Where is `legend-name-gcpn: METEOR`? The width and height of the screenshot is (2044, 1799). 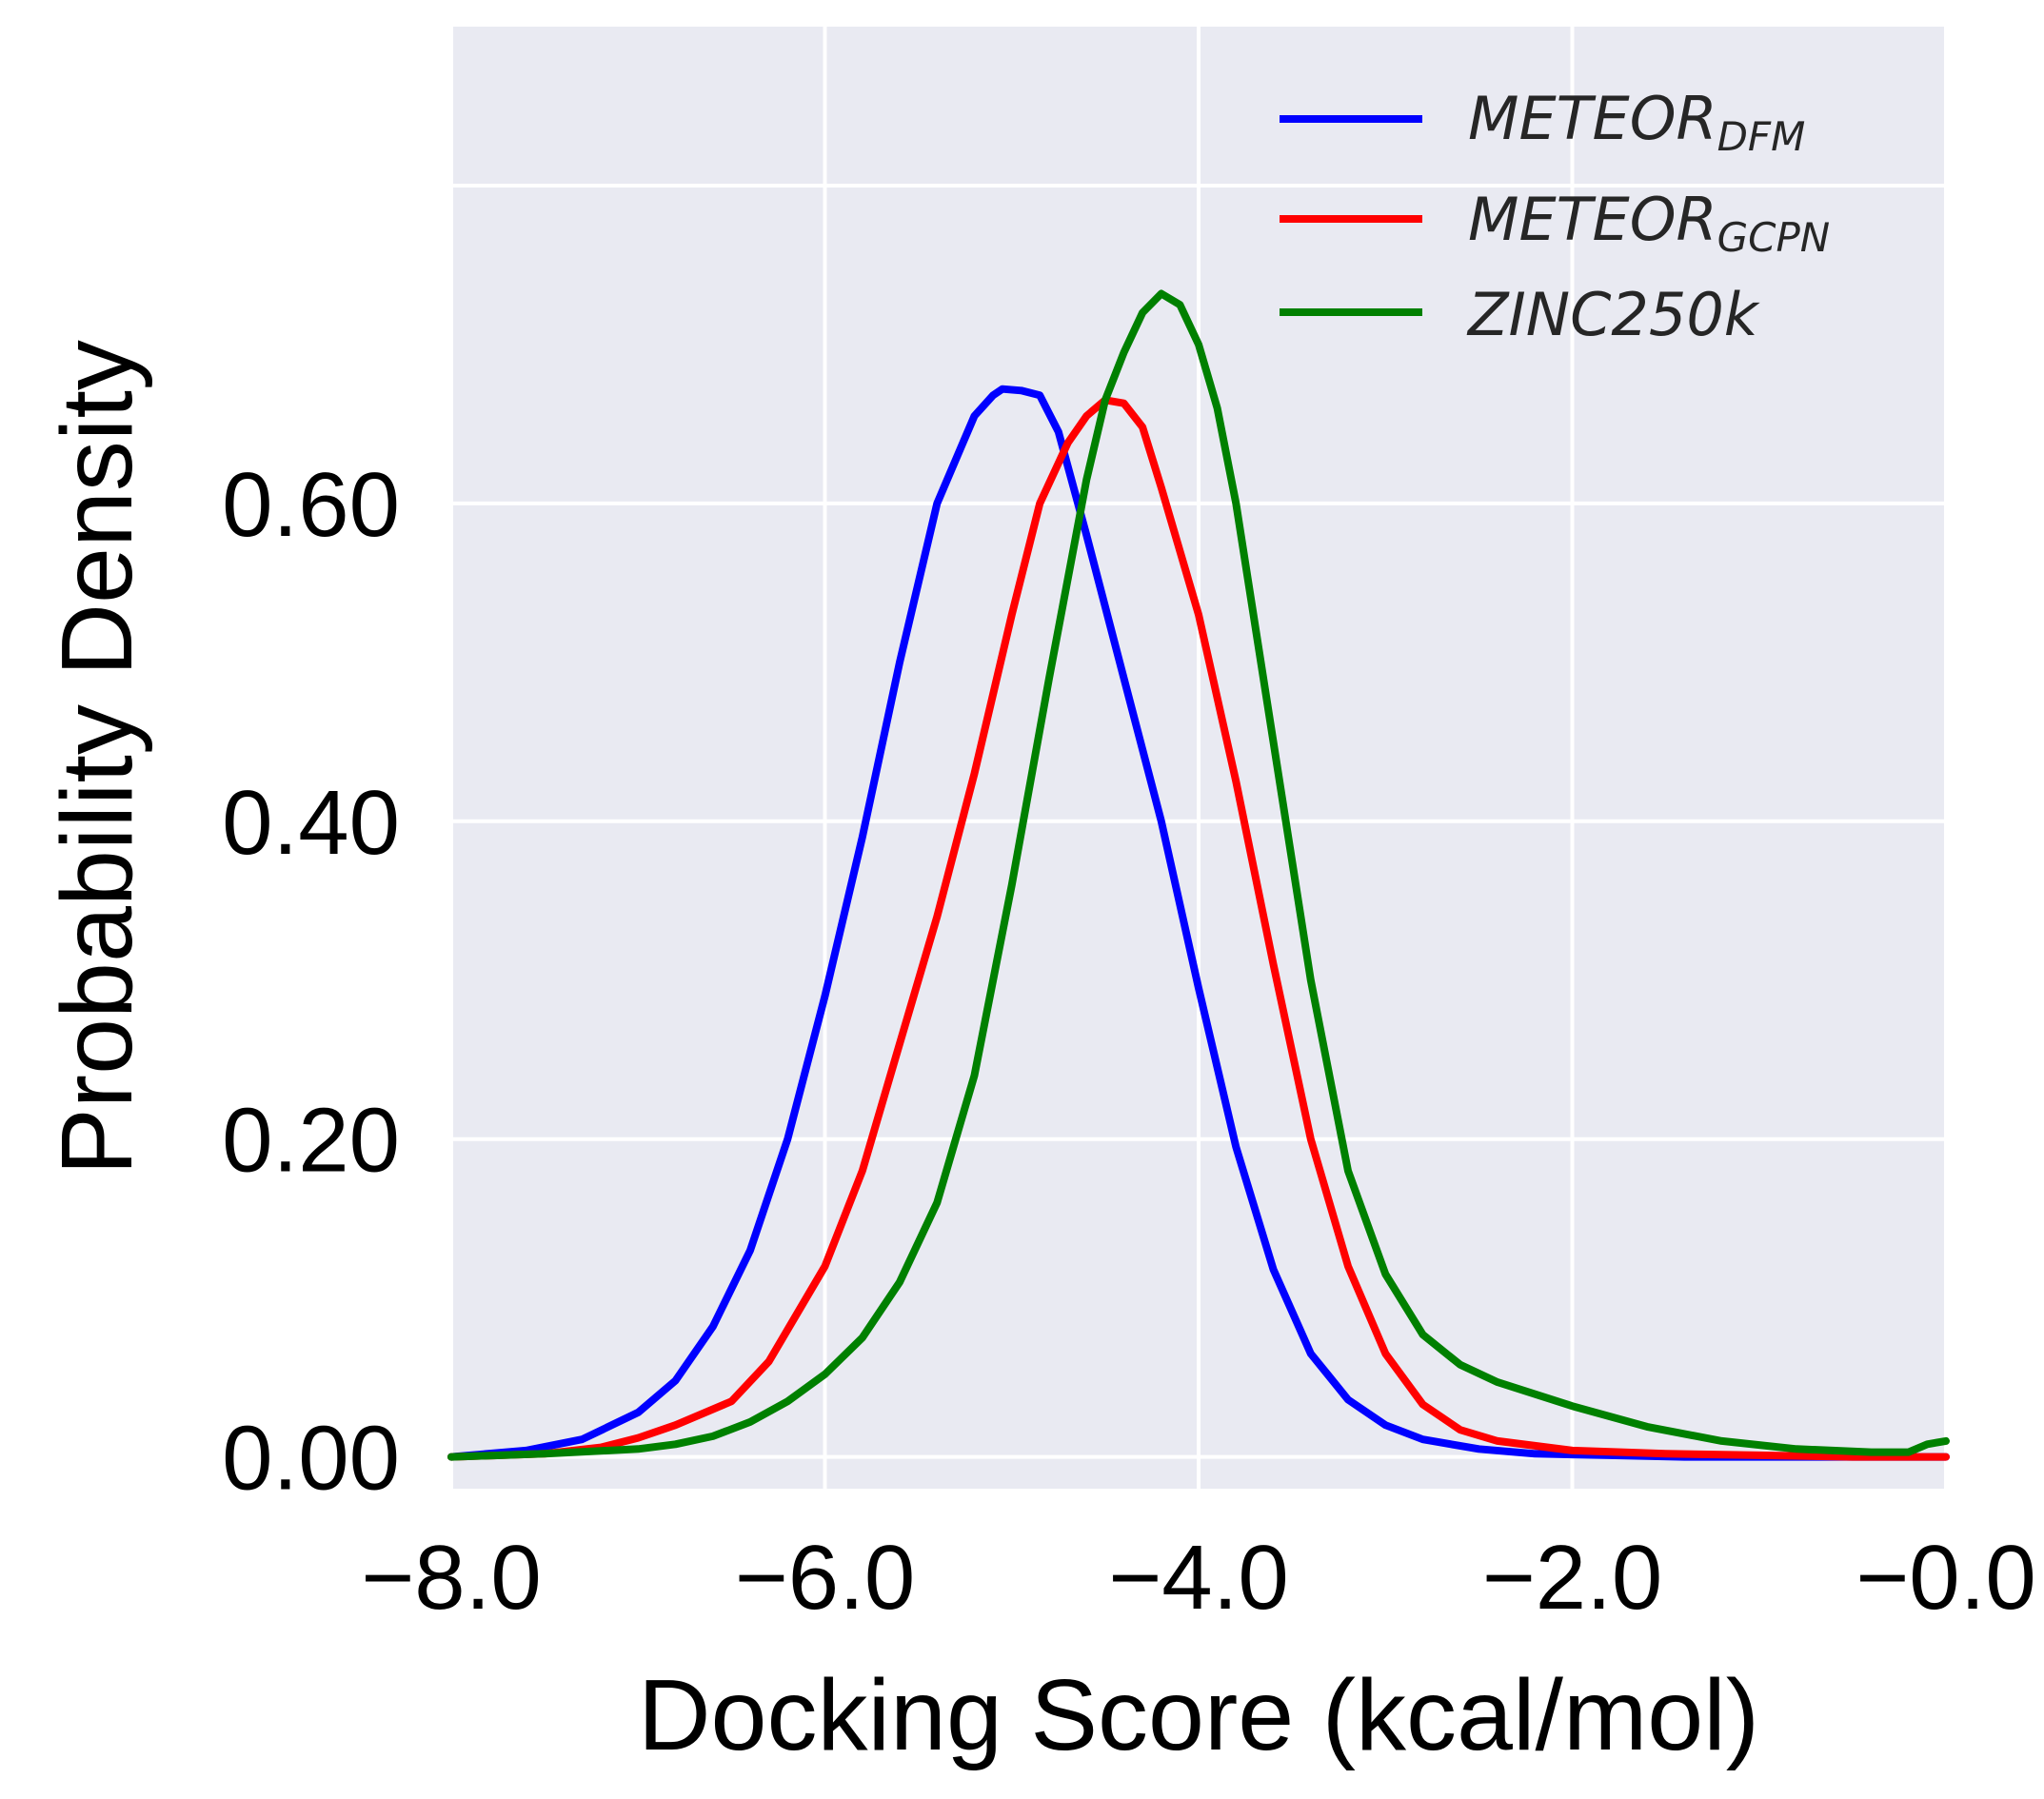
legend-name-gcpn: METEOR is located at coordinates (1592, 219).